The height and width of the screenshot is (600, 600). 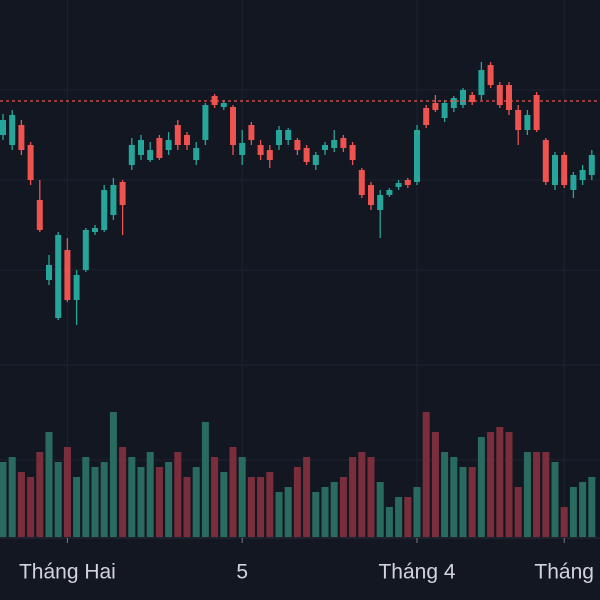 What do you see at coordinates (242, 572) in the screenshot?
I see `x-tick-label: 5` at bounding box center [242, 572].